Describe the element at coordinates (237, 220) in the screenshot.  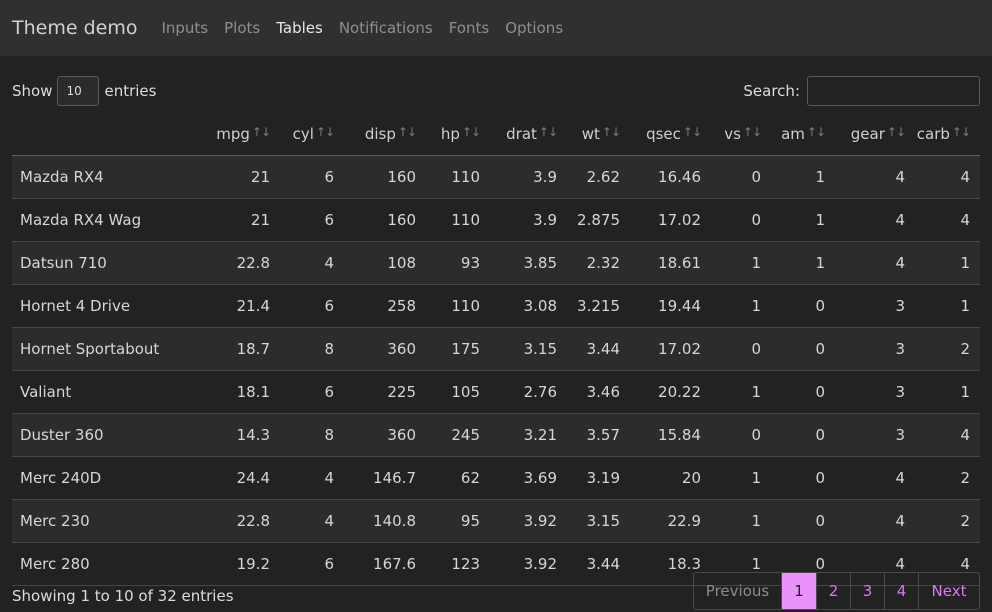
I see `table-cell: 21` at that location.